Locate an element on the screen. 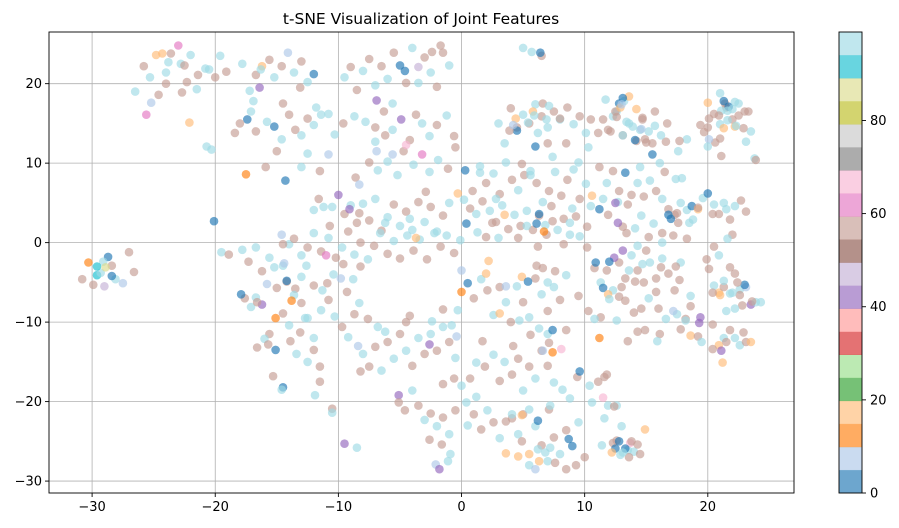 The width and height of the screenshot is (899, 528). colorbar-tick-label: 80 is located at coordinates (878, 121).